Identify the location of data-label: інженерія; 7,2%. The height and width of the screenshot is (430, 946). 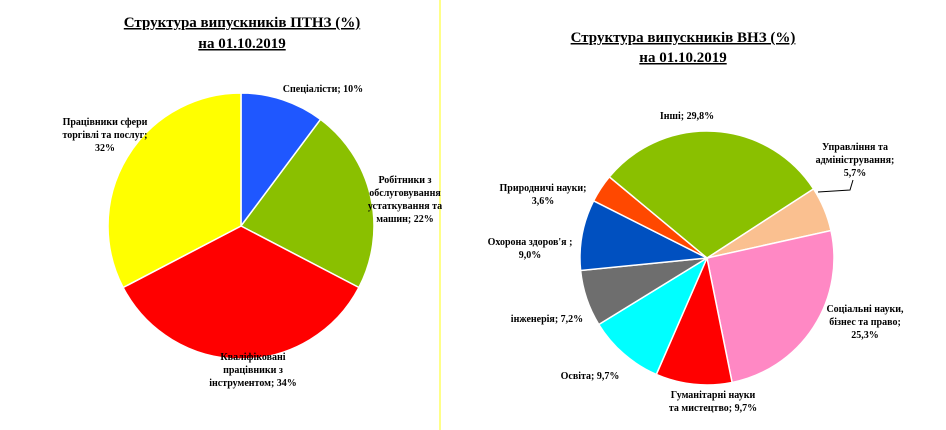
(547, 319).